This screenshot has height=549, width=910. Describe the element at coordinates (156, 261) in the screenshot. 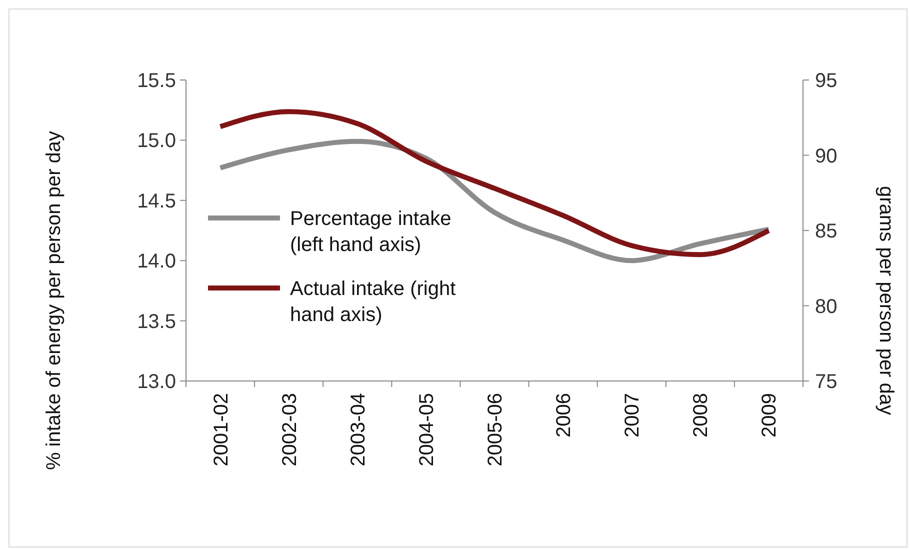

I see `y-tick-label: 14.0` at that location.